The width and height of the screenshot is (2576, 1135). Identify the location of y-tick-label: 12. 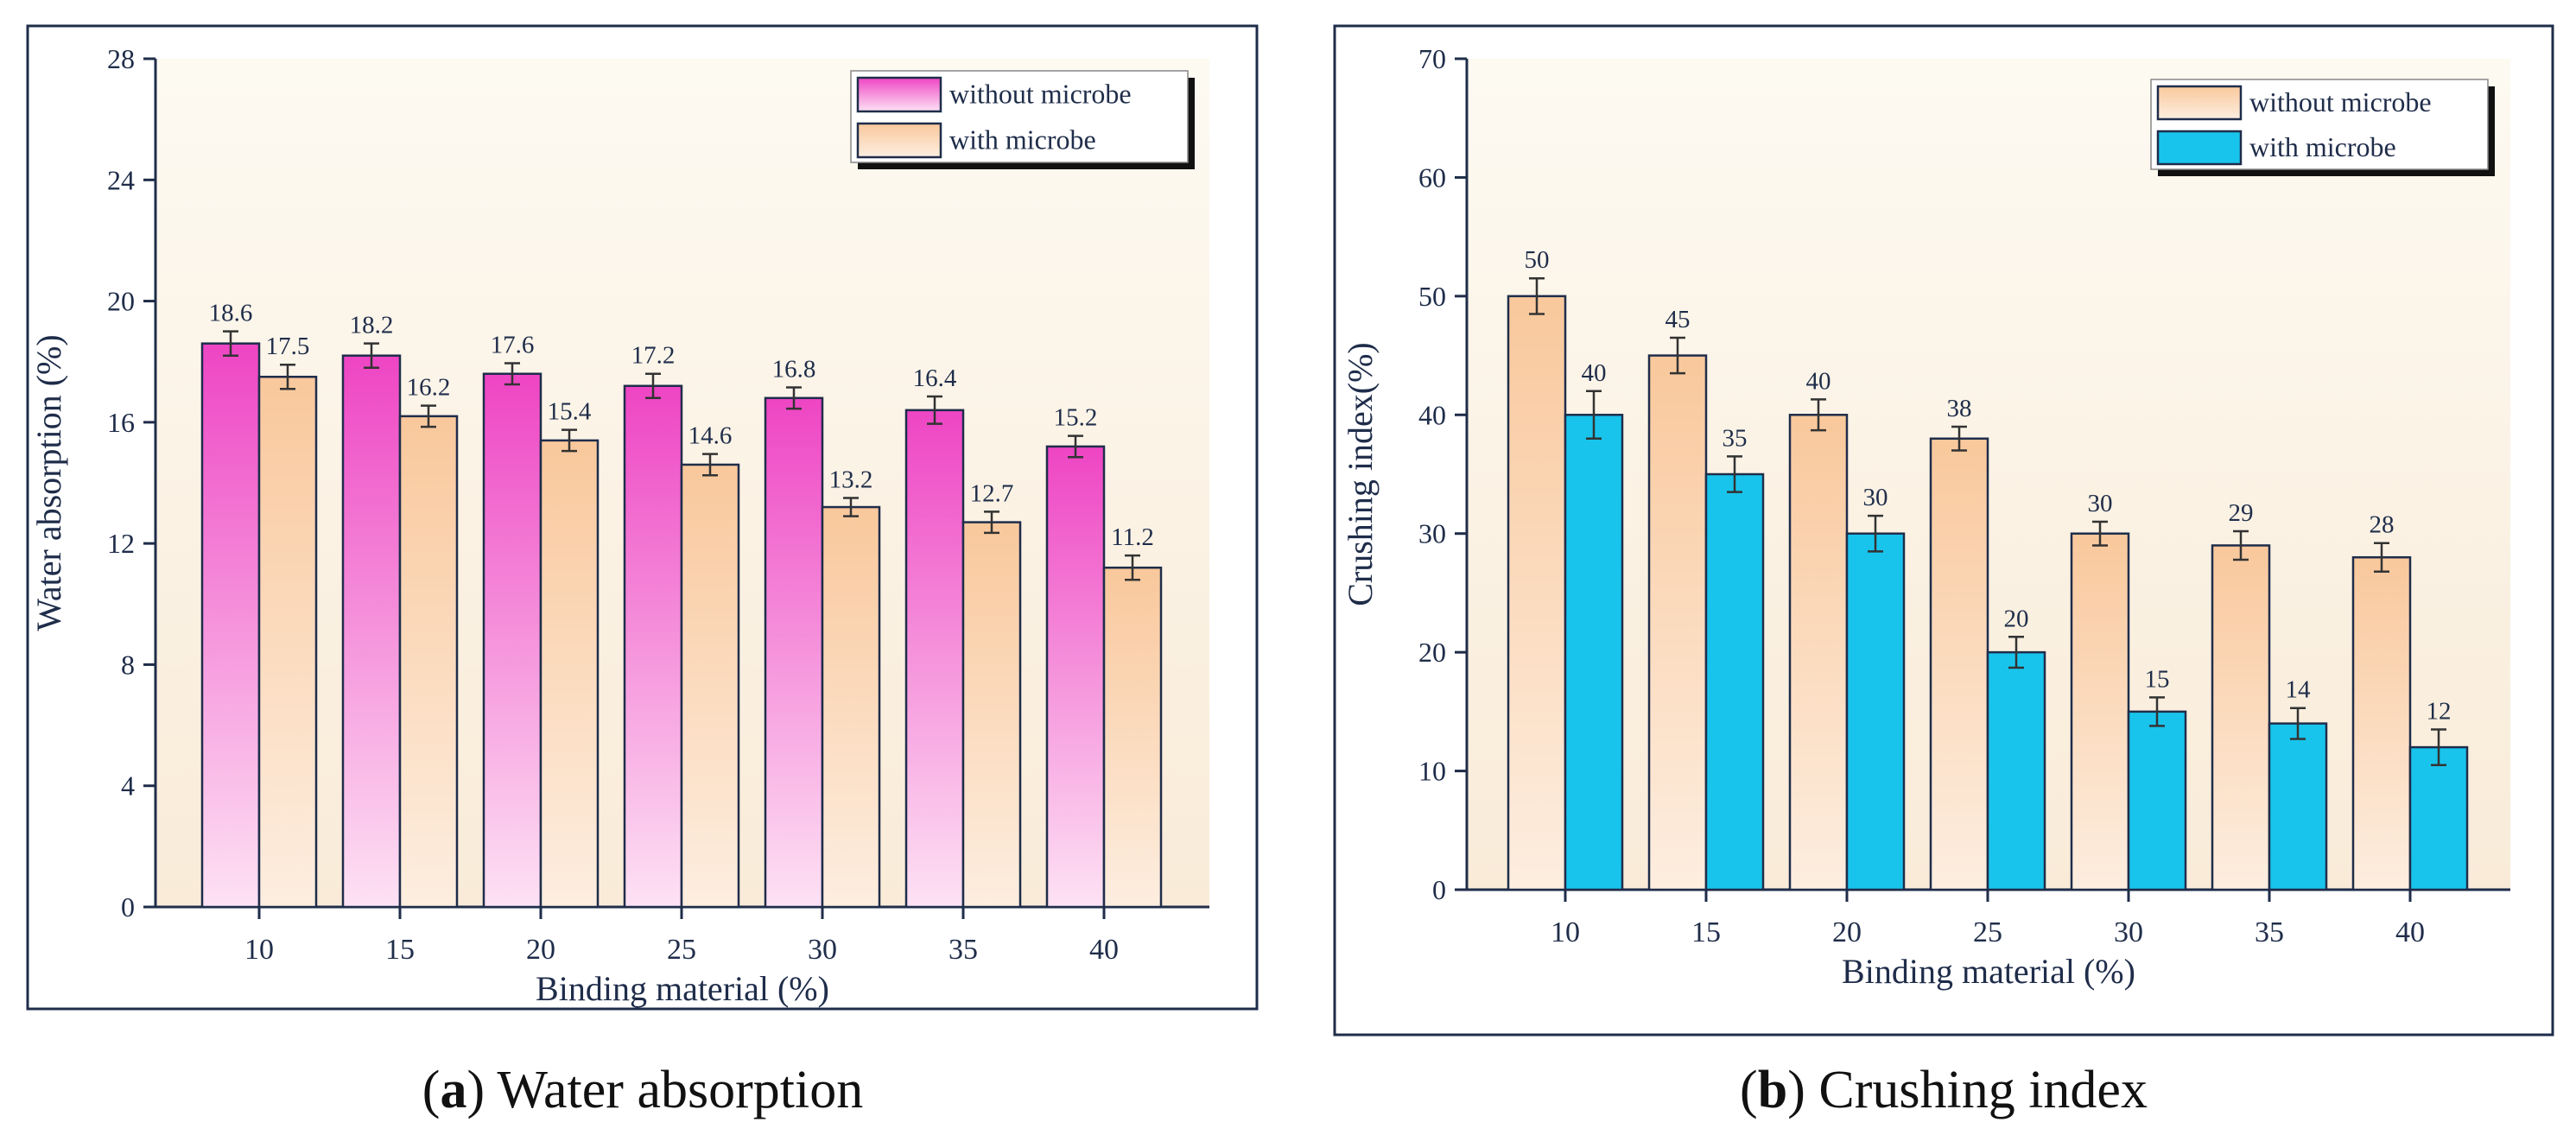
(121, 544).